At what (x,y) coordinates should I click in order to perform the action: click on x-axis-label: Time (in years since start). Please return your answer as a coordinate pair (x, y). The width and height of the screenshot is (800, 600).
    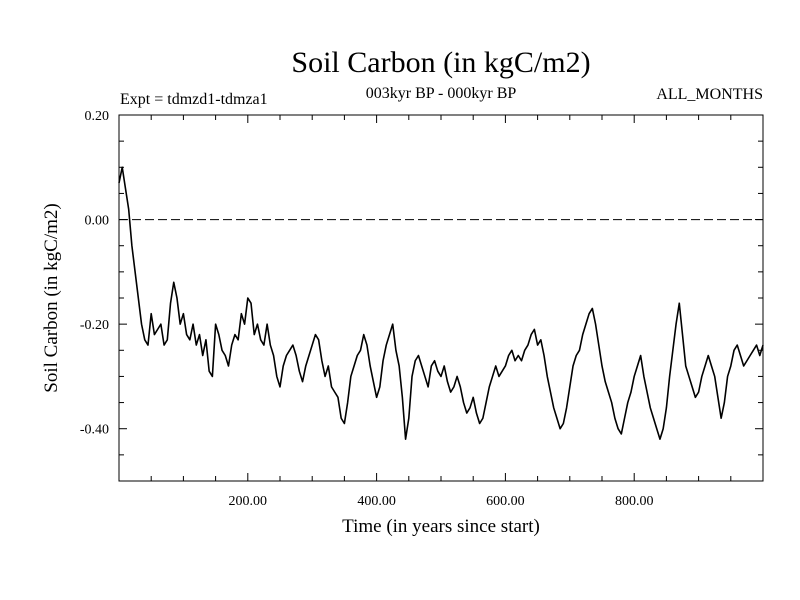
    Looking at the image, I should click on (441, 526).